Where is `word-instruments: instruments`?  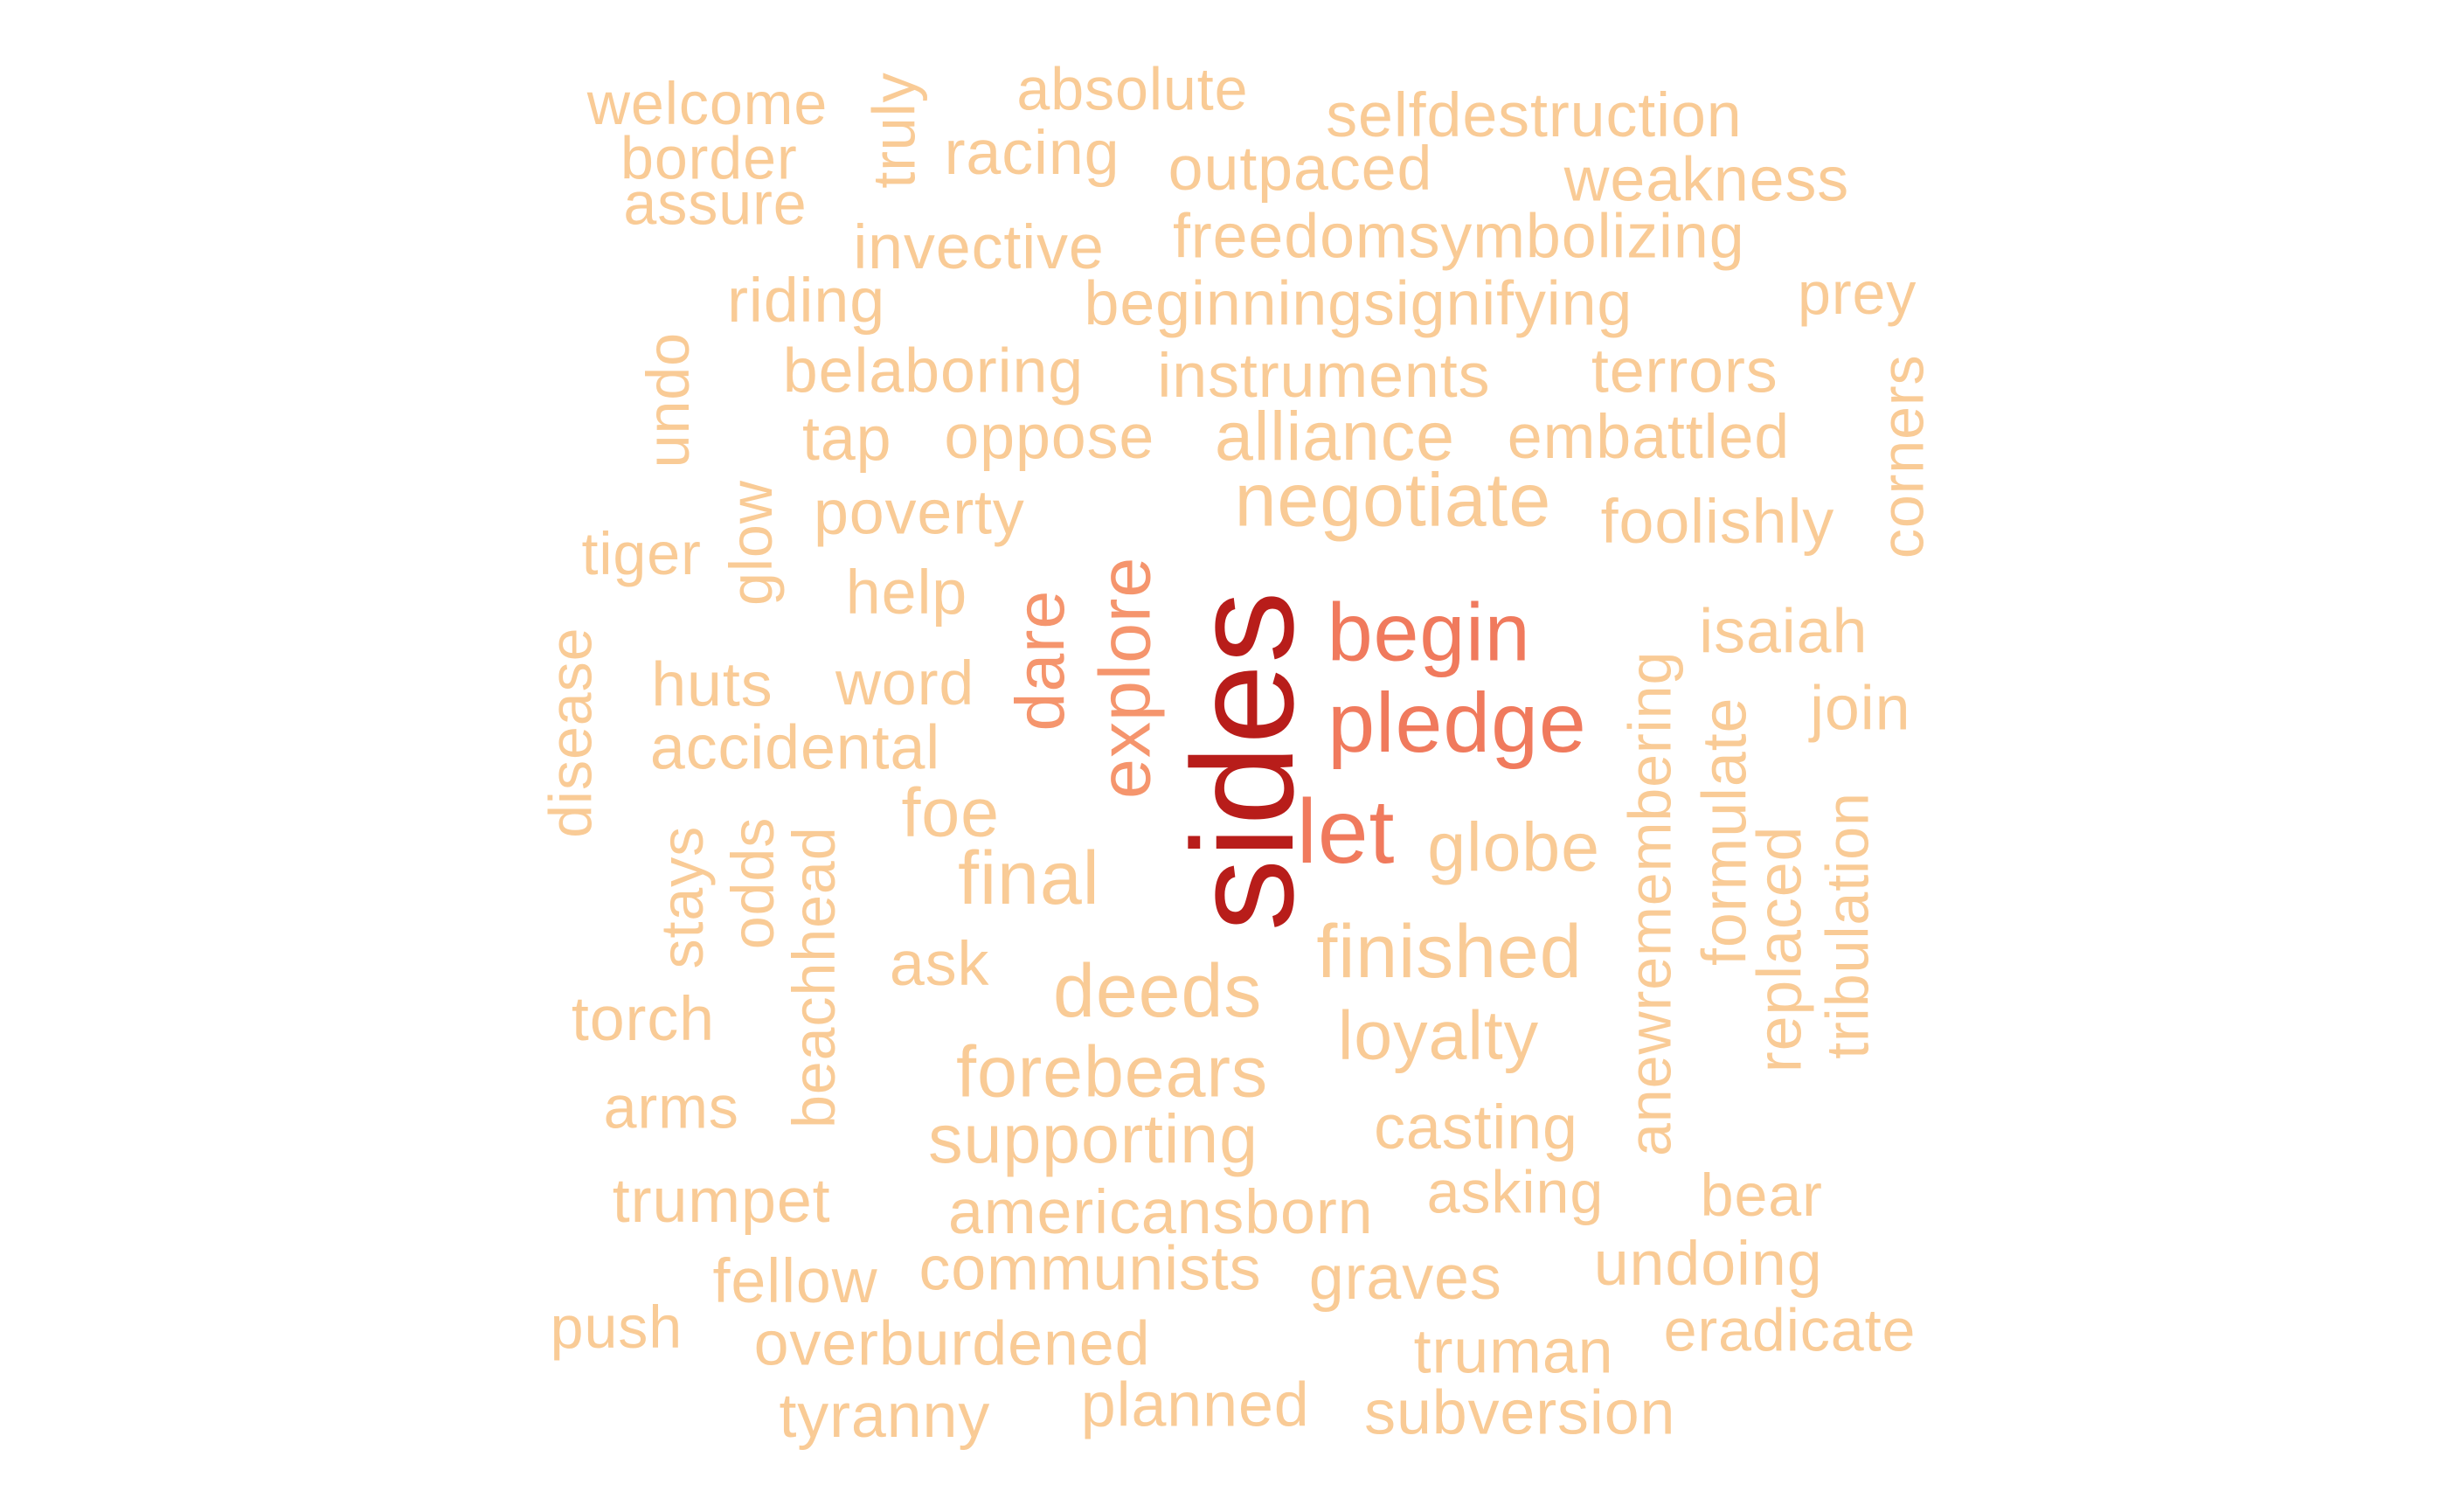 word-instruments: instruments is located at coordinates (1324, 377).